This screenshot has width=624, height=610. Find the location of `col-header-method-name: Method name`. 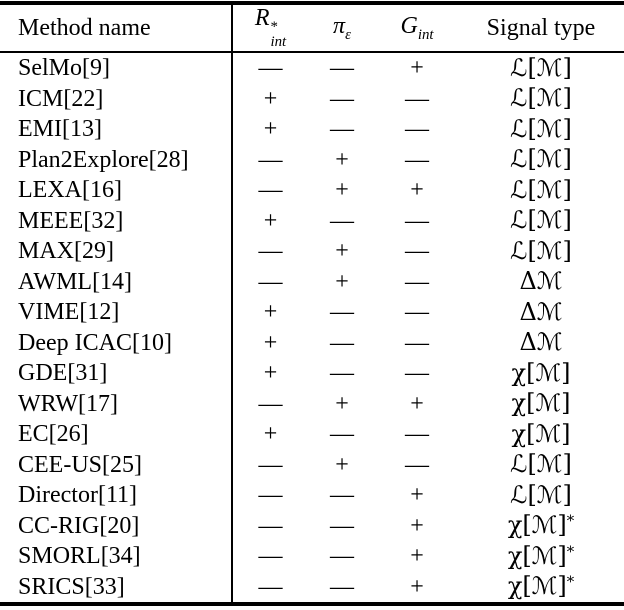

col-header-method-name: Method name is located at coordinates (116, 28).